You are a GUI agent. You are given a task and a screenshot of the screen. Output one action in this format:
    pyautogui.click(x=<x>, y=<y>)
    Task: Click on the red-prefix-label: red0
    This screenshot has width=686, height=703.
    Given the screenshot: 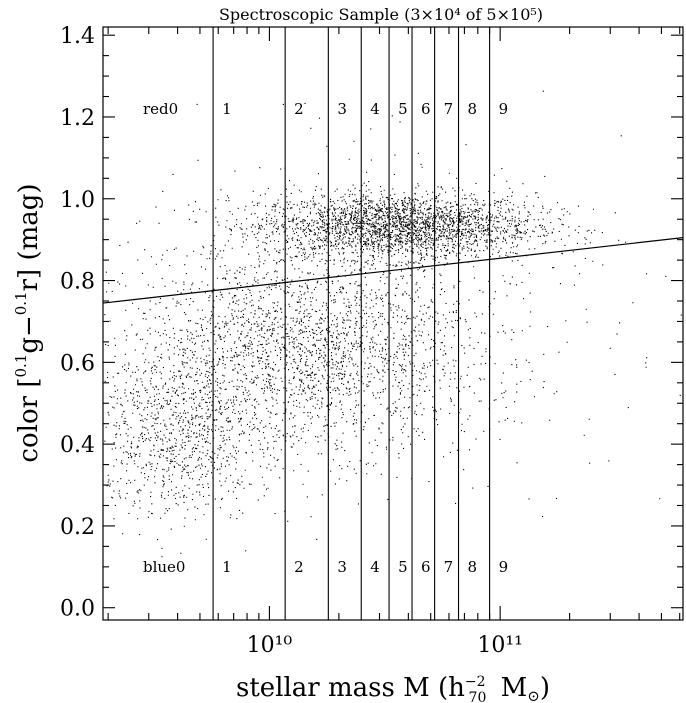 What is the action you would take?
    pyautogui.click(x=160, y=109)
    